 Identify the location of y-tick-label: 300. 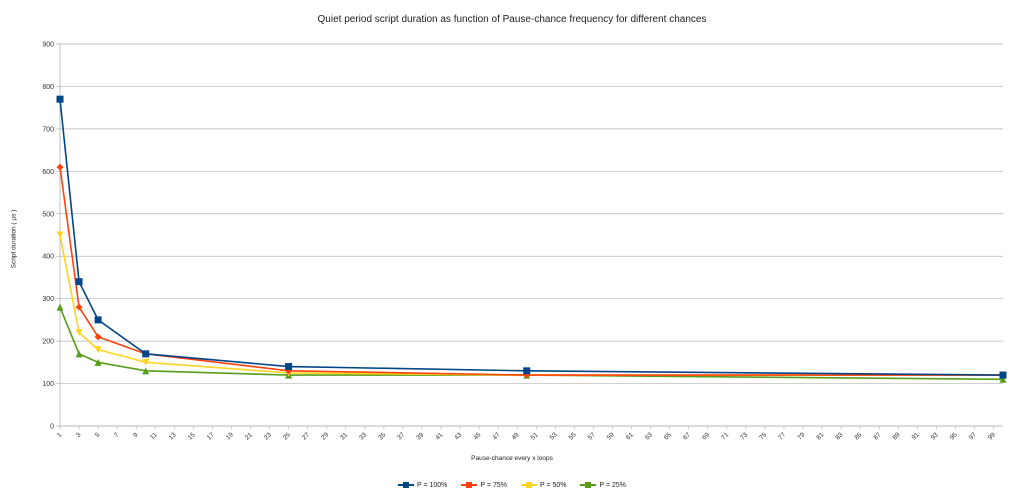
(48, 299).